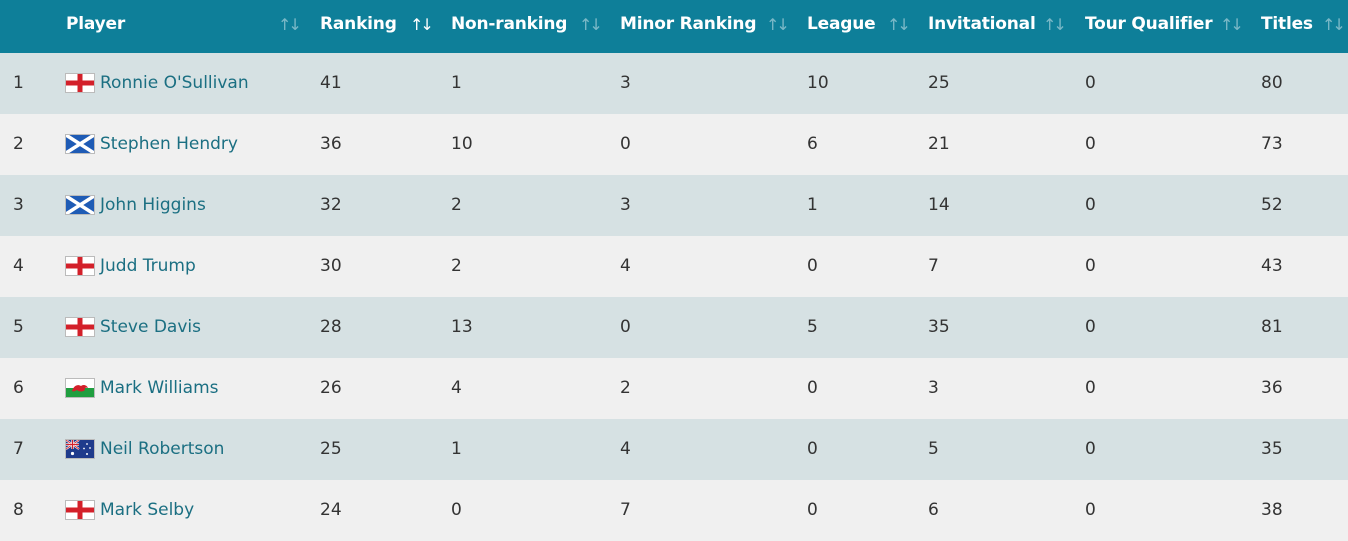 The width and height of the screenshot is (1348, 541). Describe the element at coordinates (939, 144) in the screenshot. I see `invitational-cell: 21` at that location.